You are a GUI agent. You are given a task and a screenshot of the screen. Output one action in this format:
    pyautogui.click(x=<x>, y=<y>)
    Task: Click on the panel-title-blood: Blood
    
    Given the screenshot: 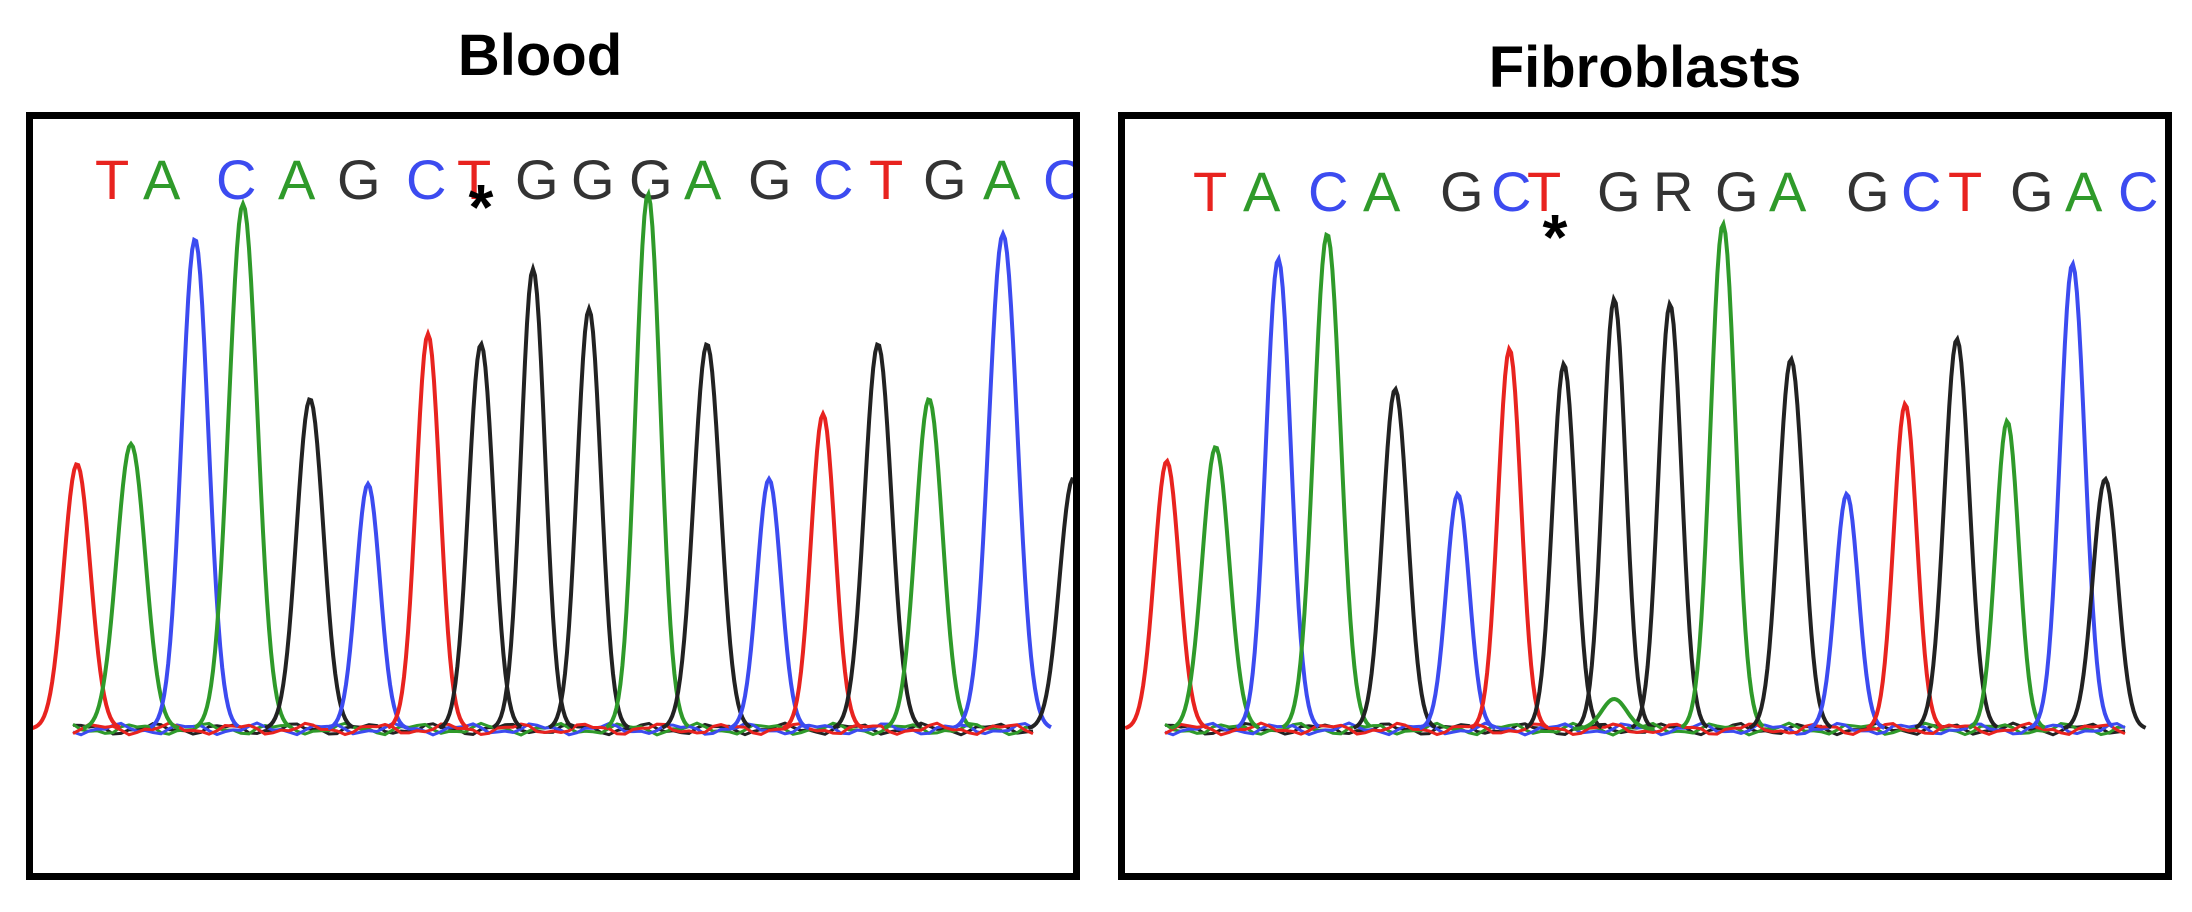 What is the action you would take?
    pyautogui.click(x=540, y=55)
    